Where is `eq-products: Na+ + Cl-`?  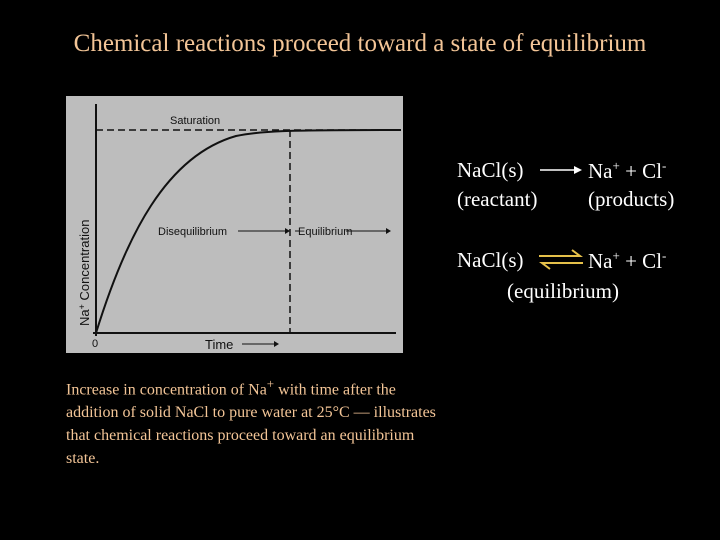
eq-products: Na+ + Cl- is located at coordinates (627, 261).